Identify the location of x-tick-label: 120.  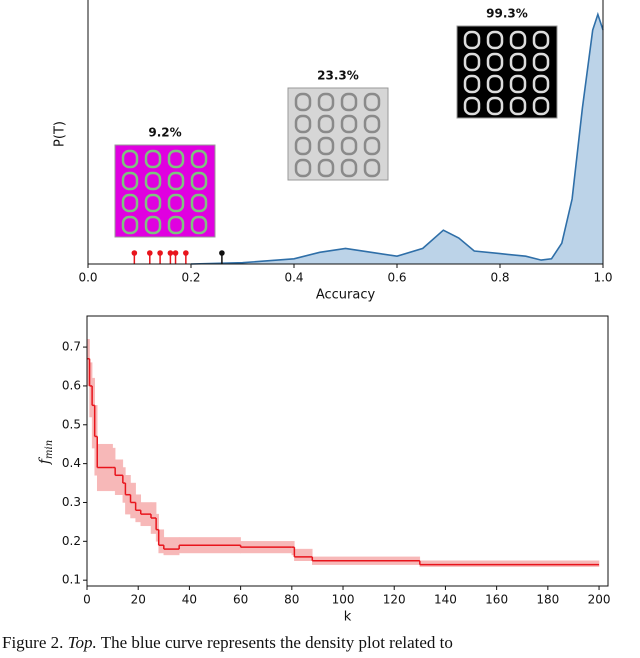
(394, 600).